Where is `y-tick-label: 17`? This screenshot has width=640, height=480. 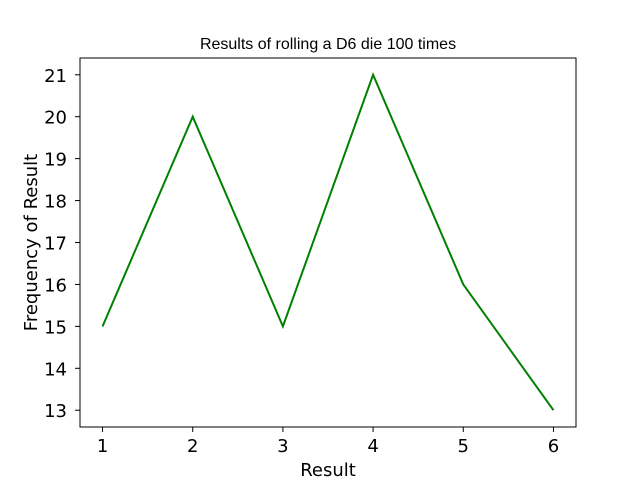
y-tick-label: 17 is located at coordinates (55, 244).